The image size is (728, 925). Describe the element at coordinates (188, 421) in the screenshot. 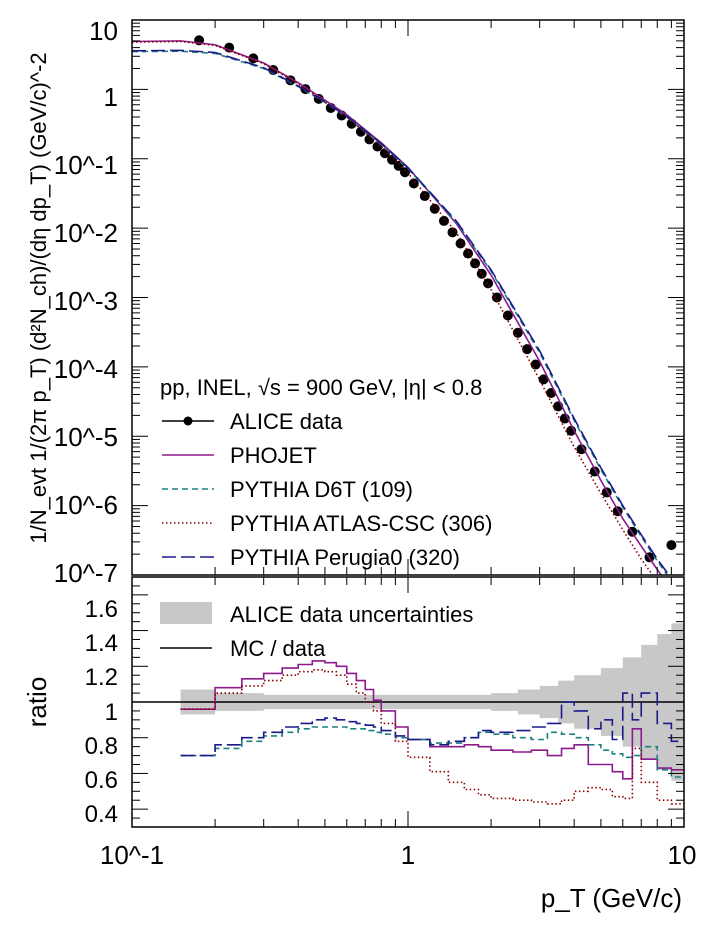

I see `legend-marker-alice` at that location.